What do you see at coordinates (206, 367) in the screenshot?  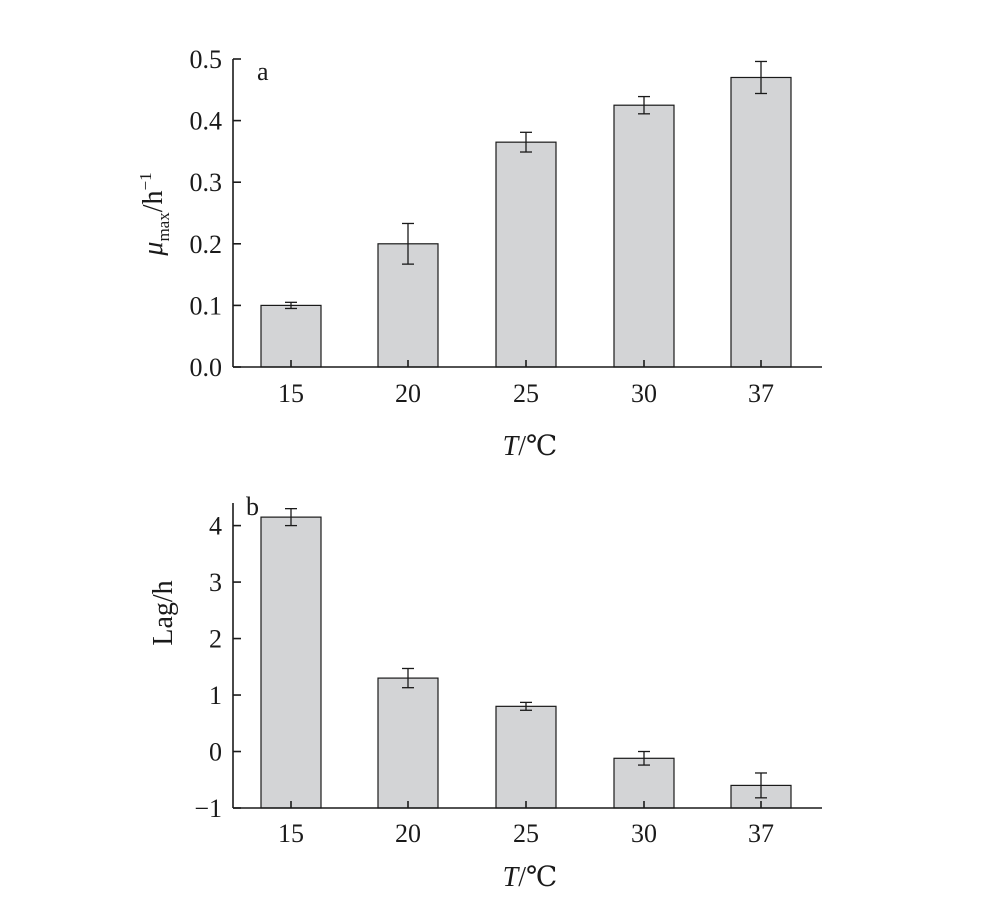 I see `y-tick-label: 0.0` at bounding box center [206, 367].